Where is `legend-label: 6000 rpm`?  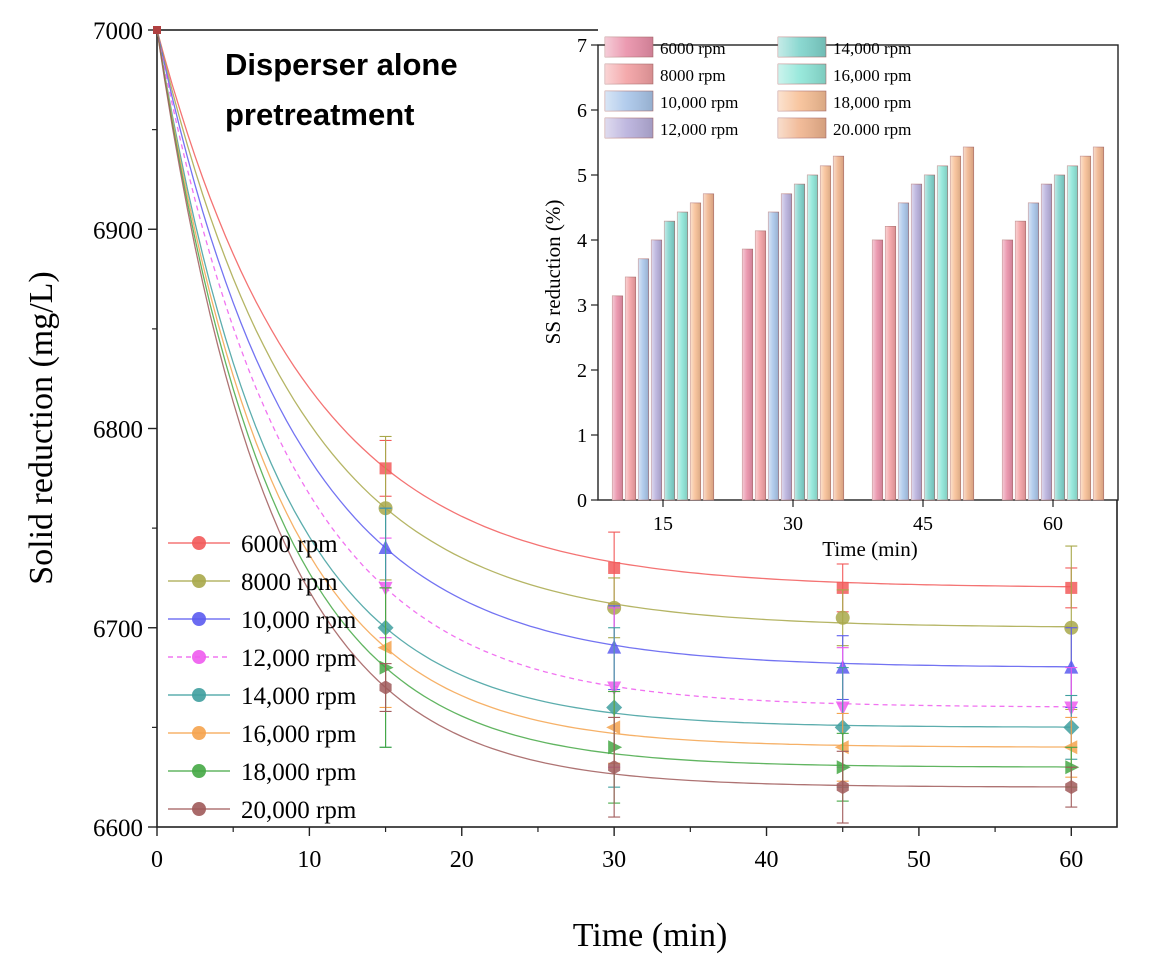 legend-label: 6000 rpm is located at coordinates (289, 544).